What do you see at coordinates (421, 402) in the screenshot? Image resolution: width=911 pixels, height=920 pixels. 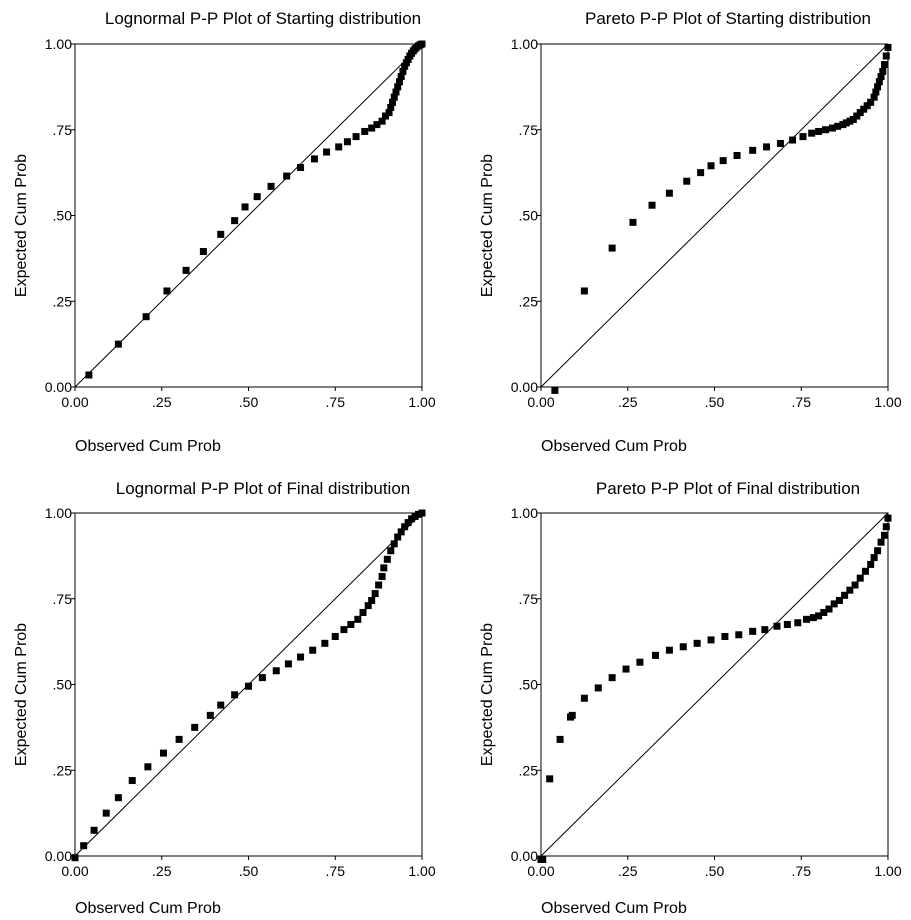 I see `x-tick-label: 1.00` at bounding box center [421, 402].